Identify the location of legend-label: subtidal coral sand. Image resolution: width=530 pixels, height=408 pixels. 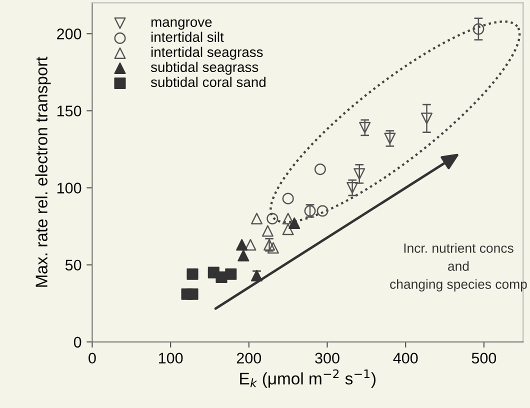
(208, 82).